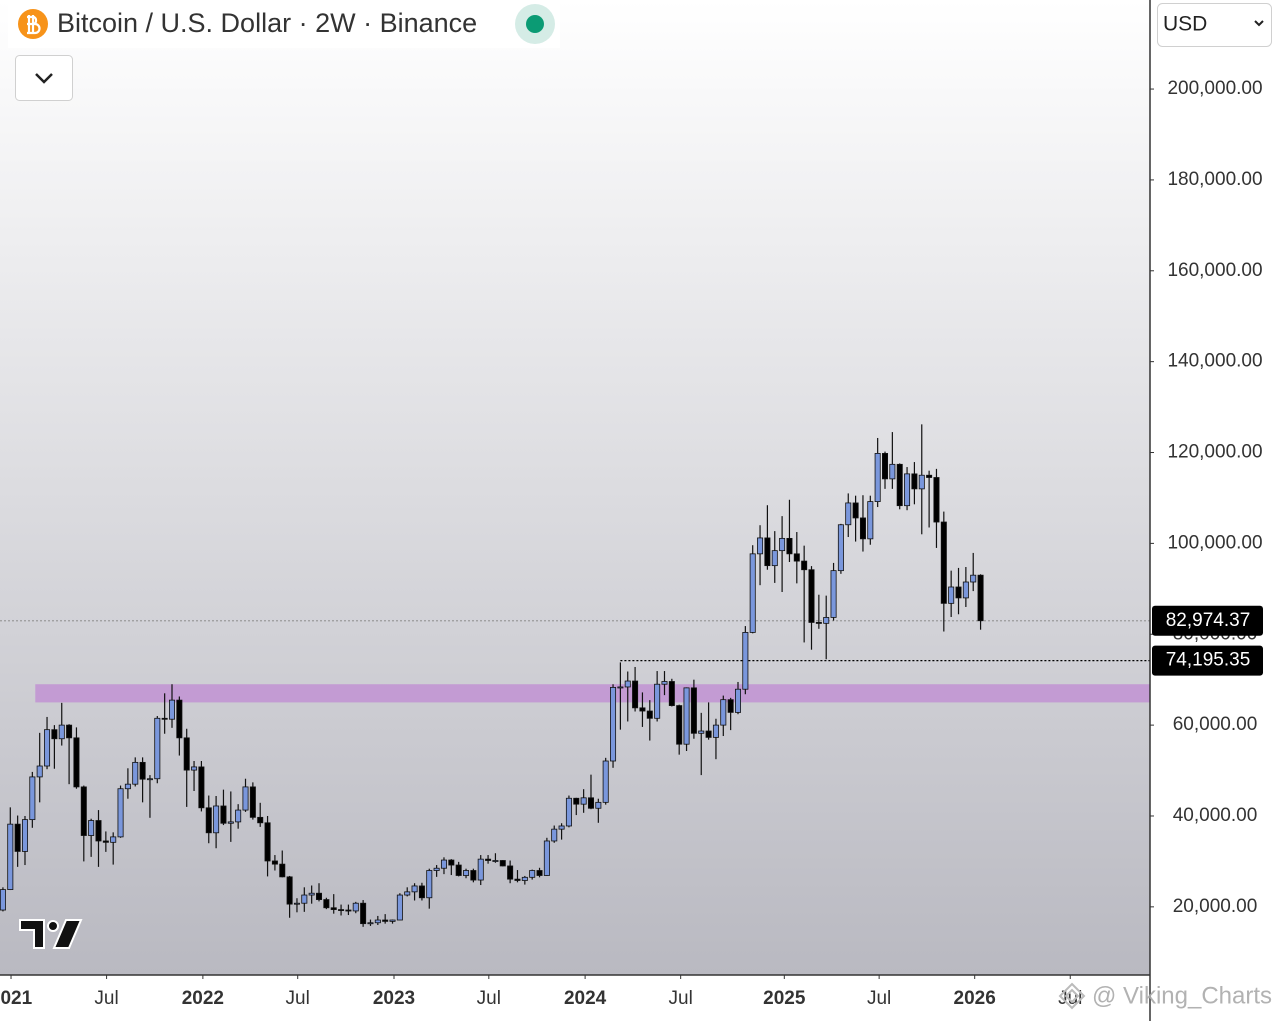 The height and width of the screenshot is (1021, 1280). I want to click on time-axis-background, so click(575, 998).